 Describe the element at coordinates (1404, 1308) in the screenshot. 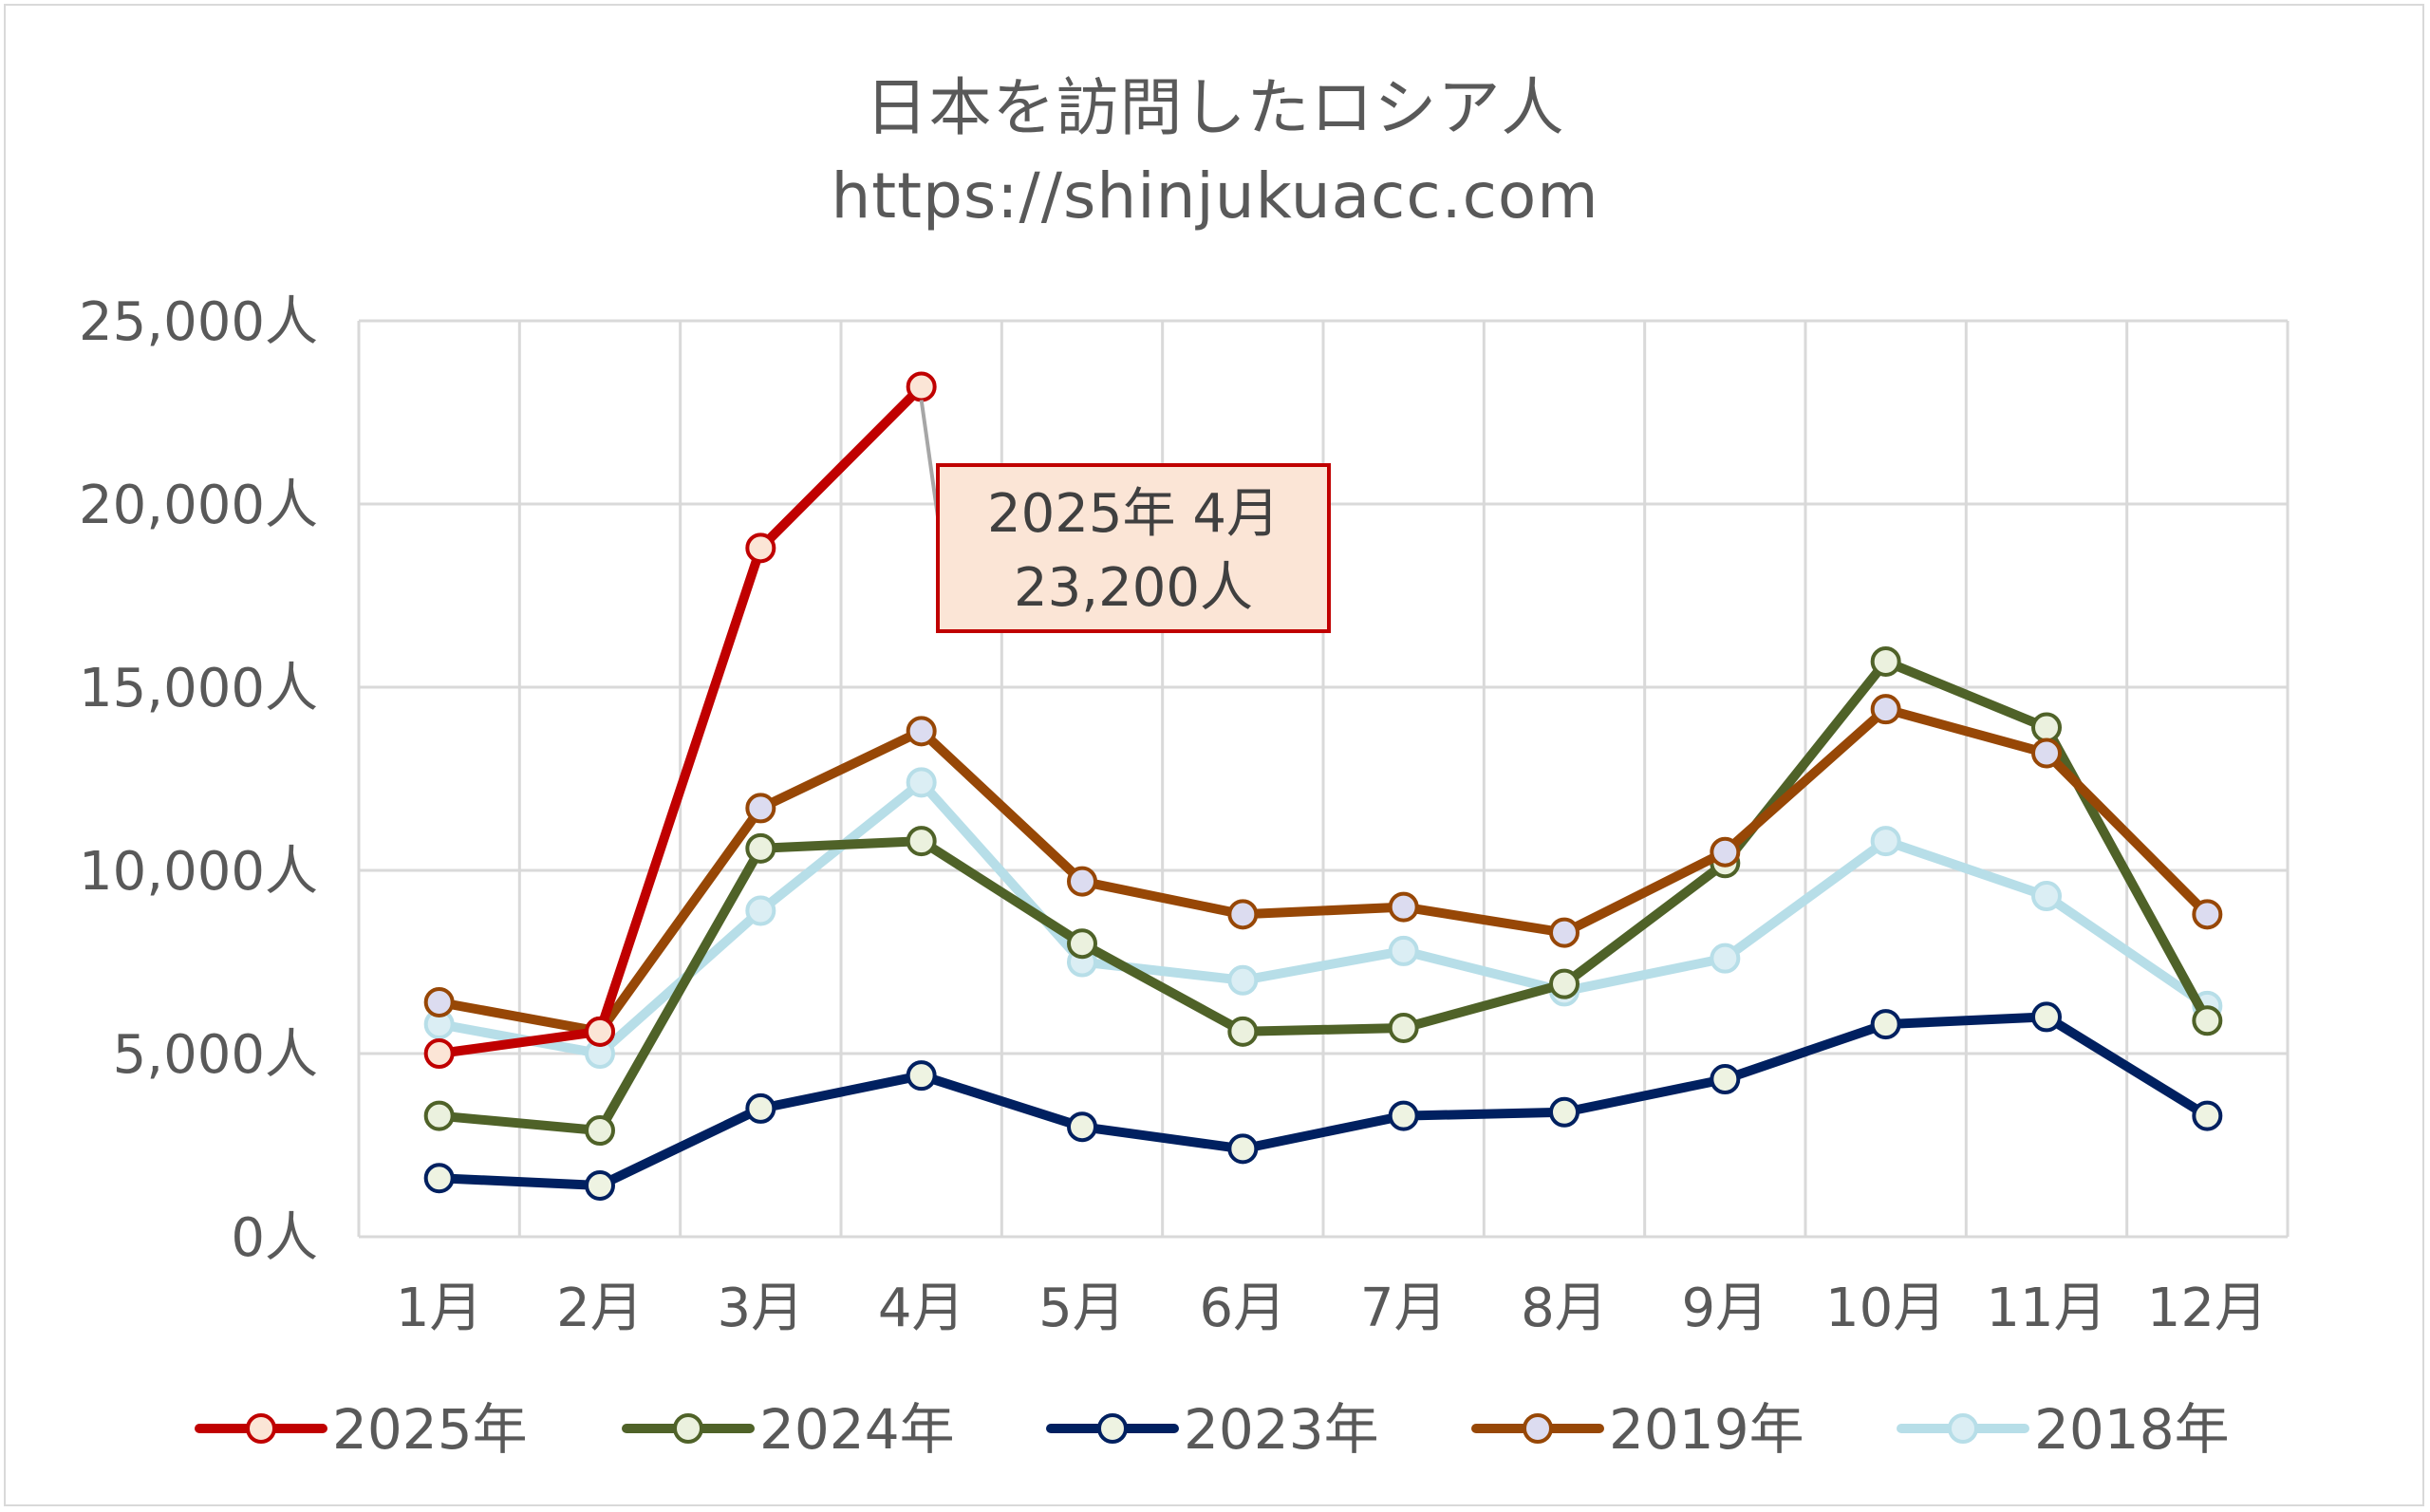

I see `x-tick-label: 7月` at that location.